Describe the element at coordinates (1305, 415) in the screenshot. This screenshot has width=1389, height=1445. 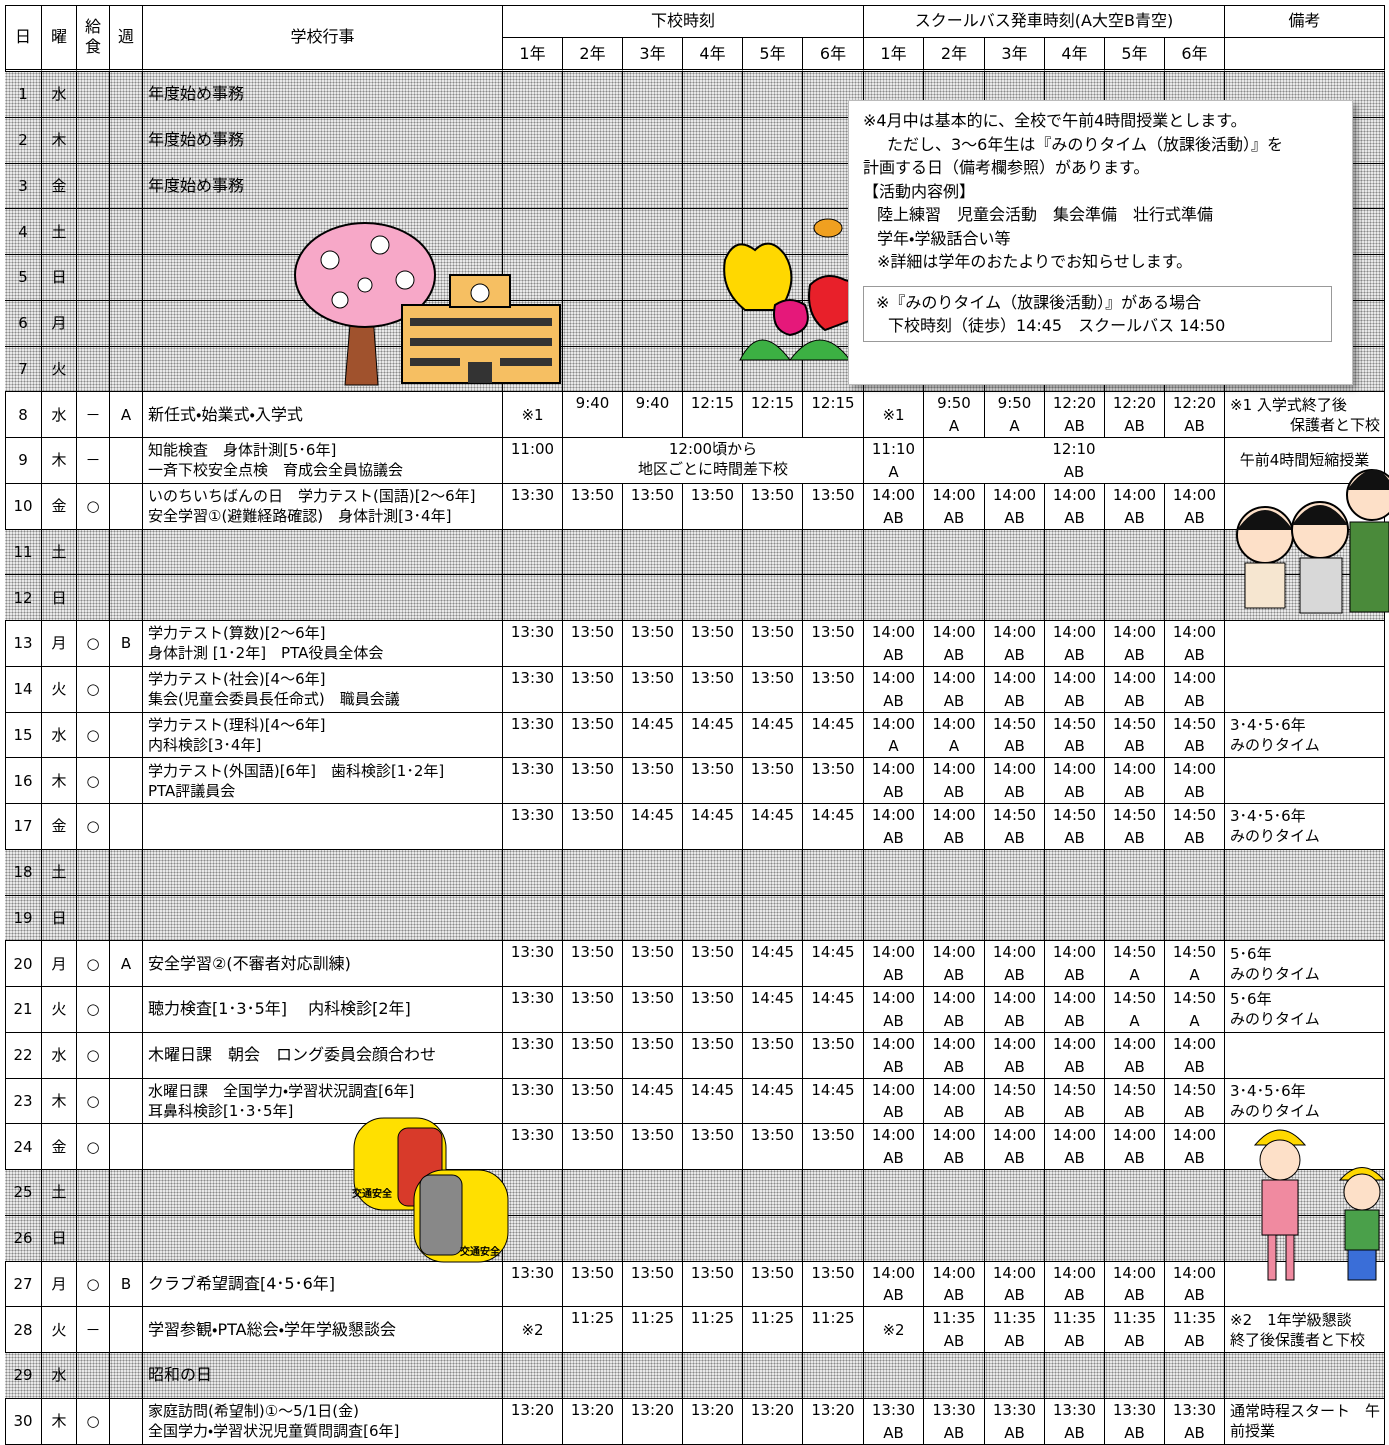
I see `note-cell: ※1 入学式終了後 保護者と下校` at that location.